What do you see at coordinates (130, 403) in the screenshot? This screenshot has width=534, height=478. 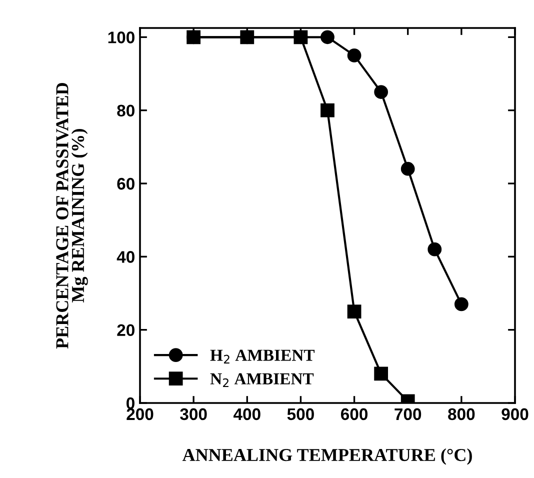 I see `y-tick-label: 0` at bounding box center [130, 403].